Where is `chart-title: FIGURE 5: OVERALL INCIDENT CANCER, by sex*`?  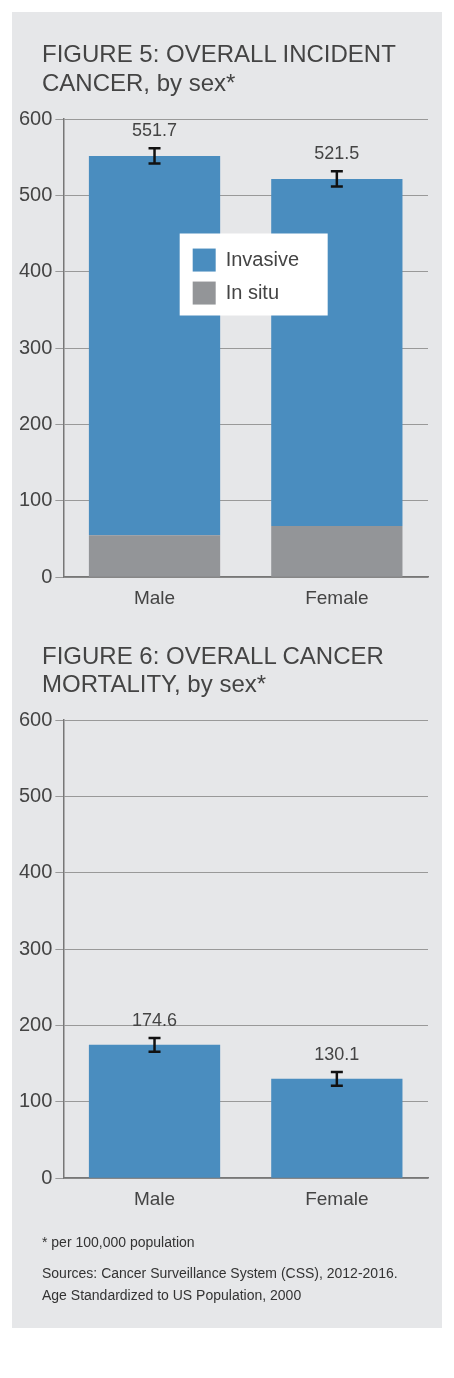 chart-title: FIGURE 5: OVERALL INCIDENT CANCER, by sex* is located at coordinates (219, 69).